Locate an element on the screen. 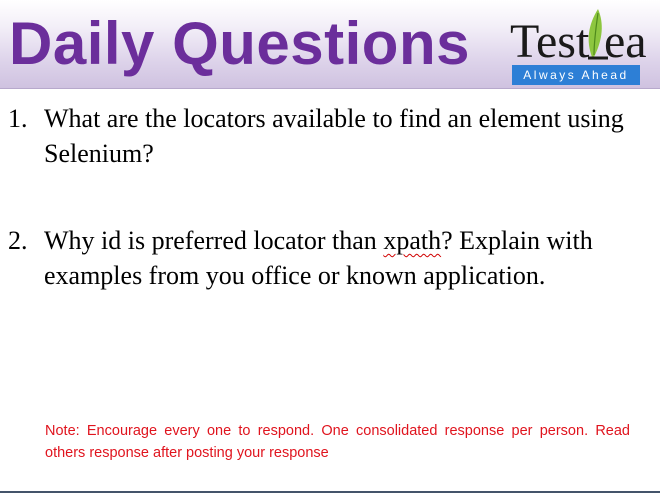  question-number: 1. is located at coordinates (18, 118).